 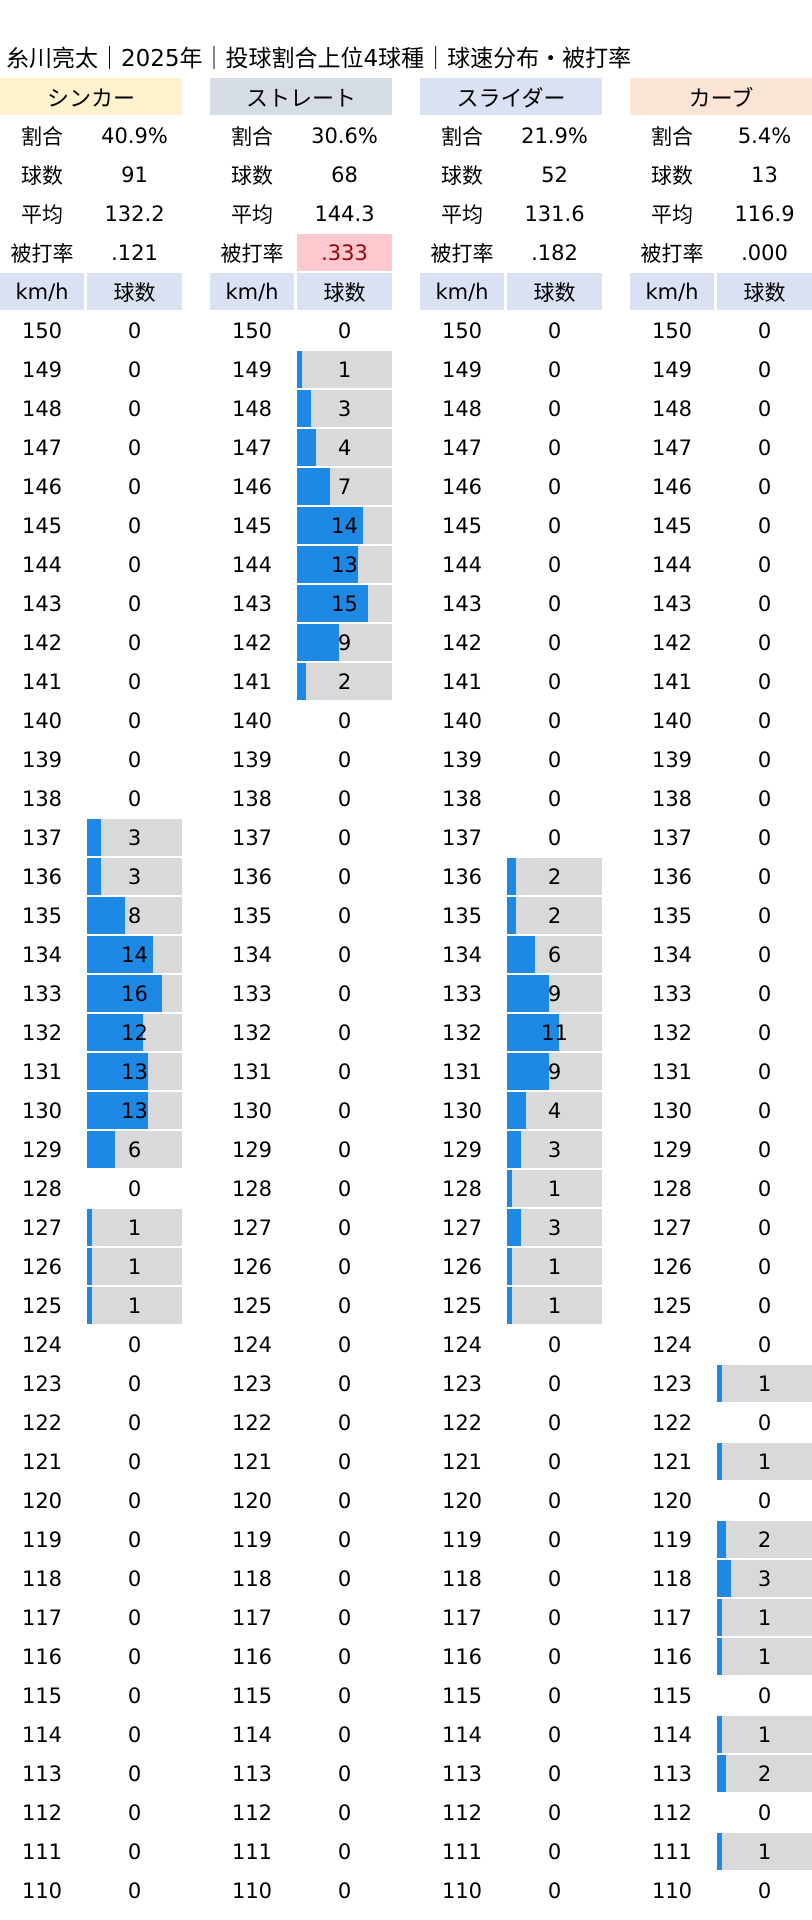 I want to click on speed-label: 126, so click(x=462, y=1266).